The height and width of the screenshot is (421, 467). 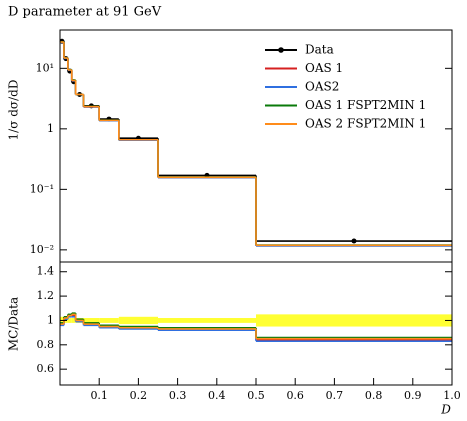 What do you see at coordinates (99, 395) in the screenshot?
I see `x-tick-label: 0.1` at bounding box center [99, 395].